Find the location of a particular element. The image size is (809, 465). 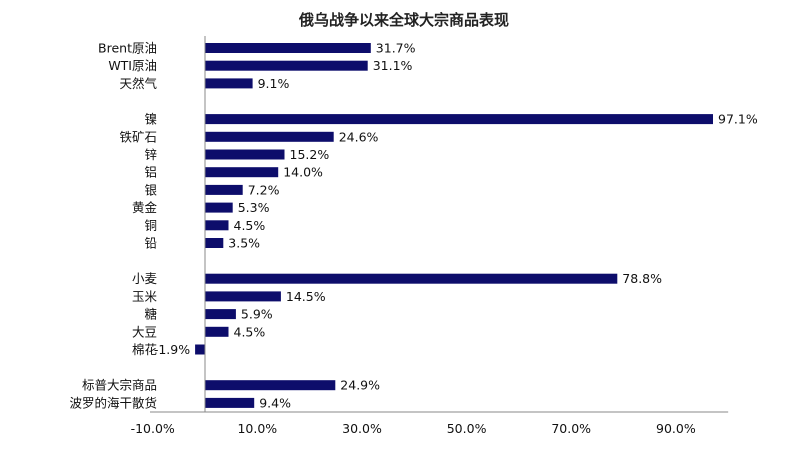

value-label: 15.2% is located at coordinates (310, 154).